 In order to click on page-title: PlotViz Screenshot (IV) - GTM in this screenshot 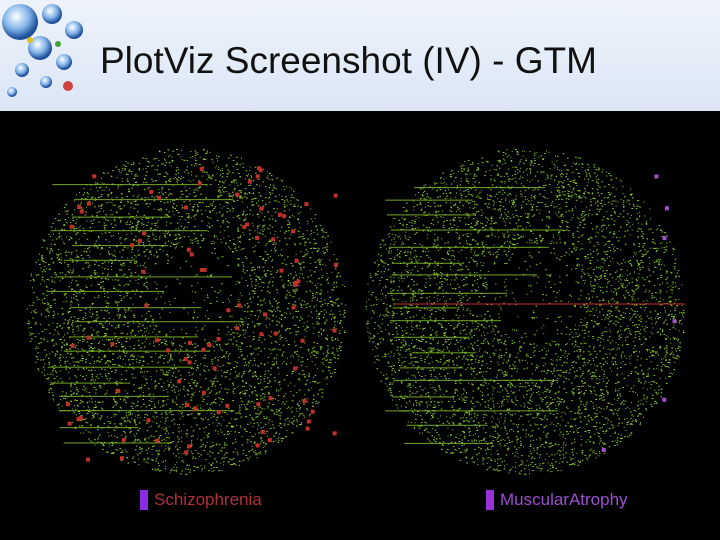, I will do `click(348, 60)`.